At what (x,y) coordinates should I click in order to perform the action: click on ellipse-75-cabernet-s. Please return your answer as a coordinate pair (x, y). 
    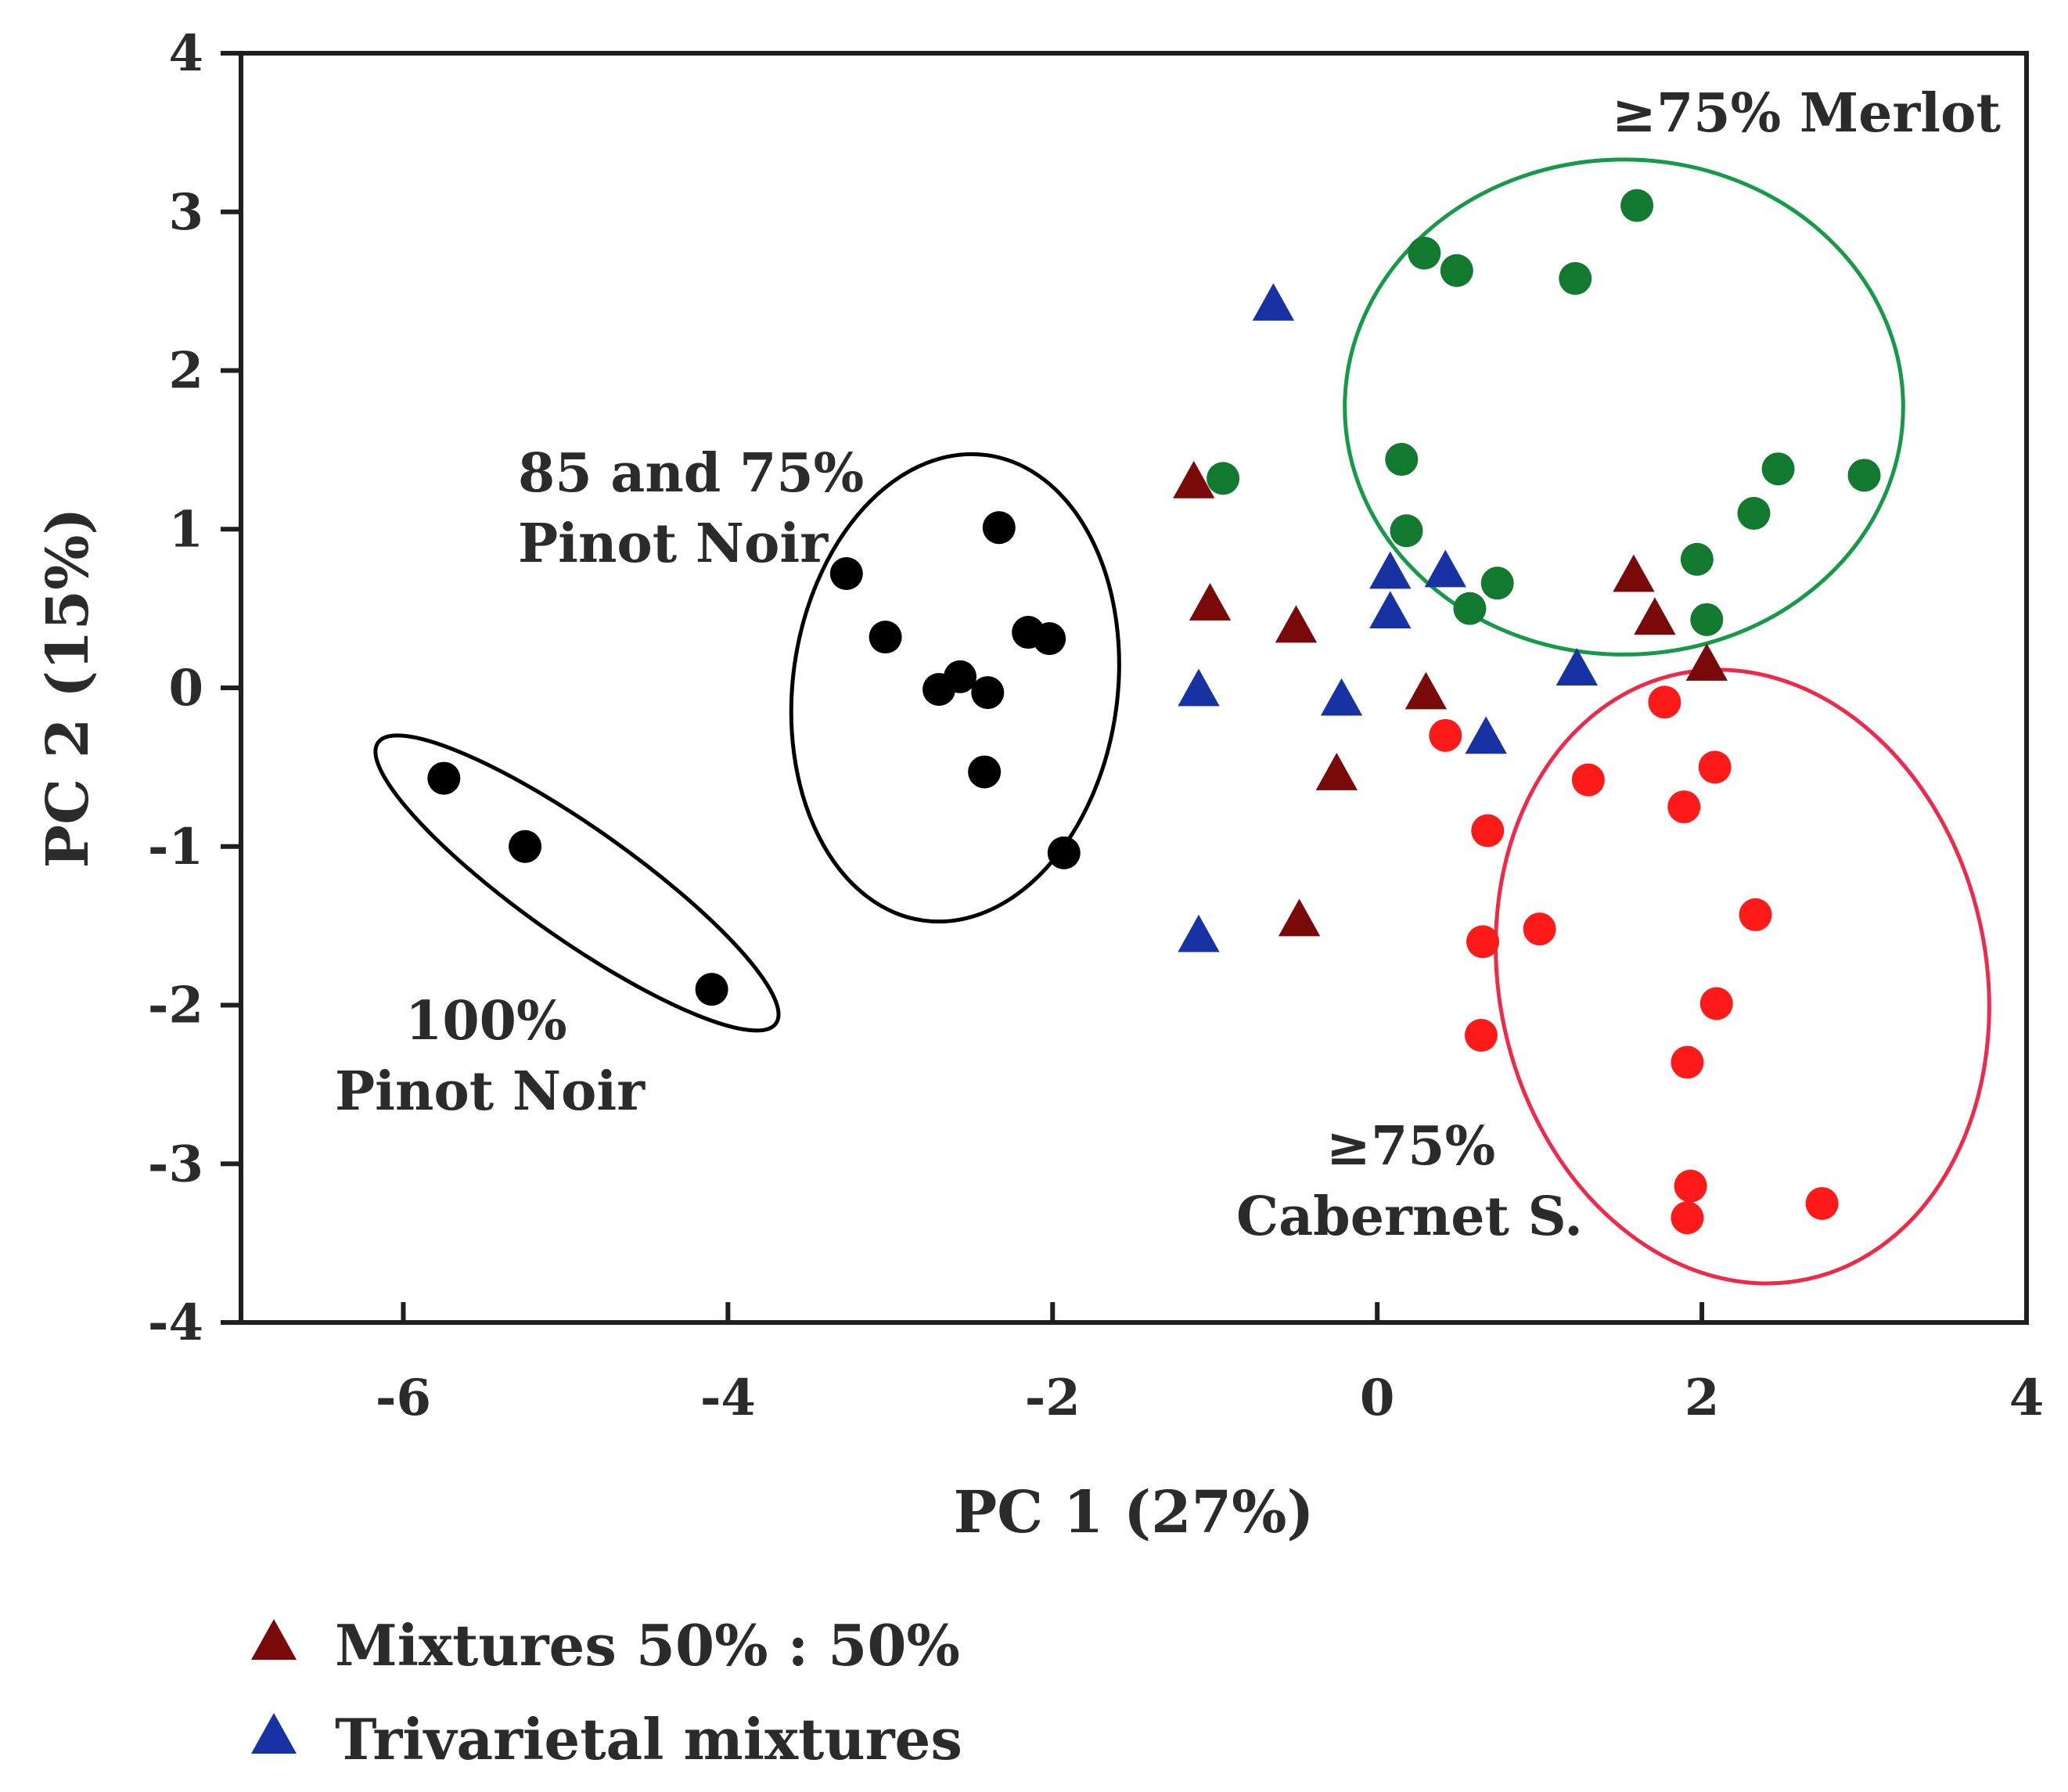
    Looking at the image, I should click on (1742, 977).